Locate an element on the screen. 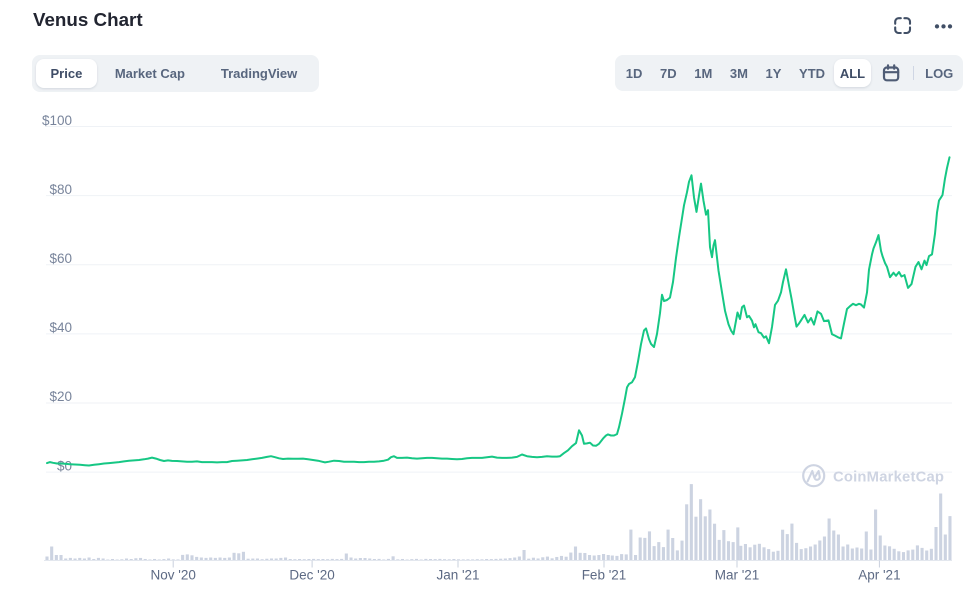  svg-text: $100 is located at coordinates (57, 120).